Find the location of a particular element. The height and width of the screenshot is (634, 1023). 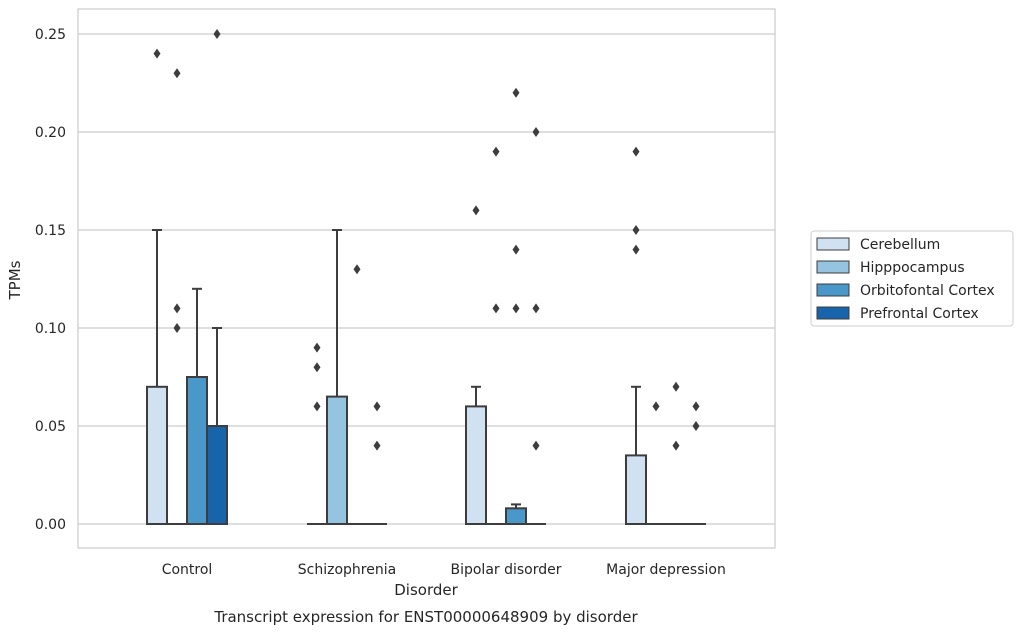

y-tick-labels: 0.00 0.05 0.10 0.15 0.20 0.25 is located at coordinates (50, 280).